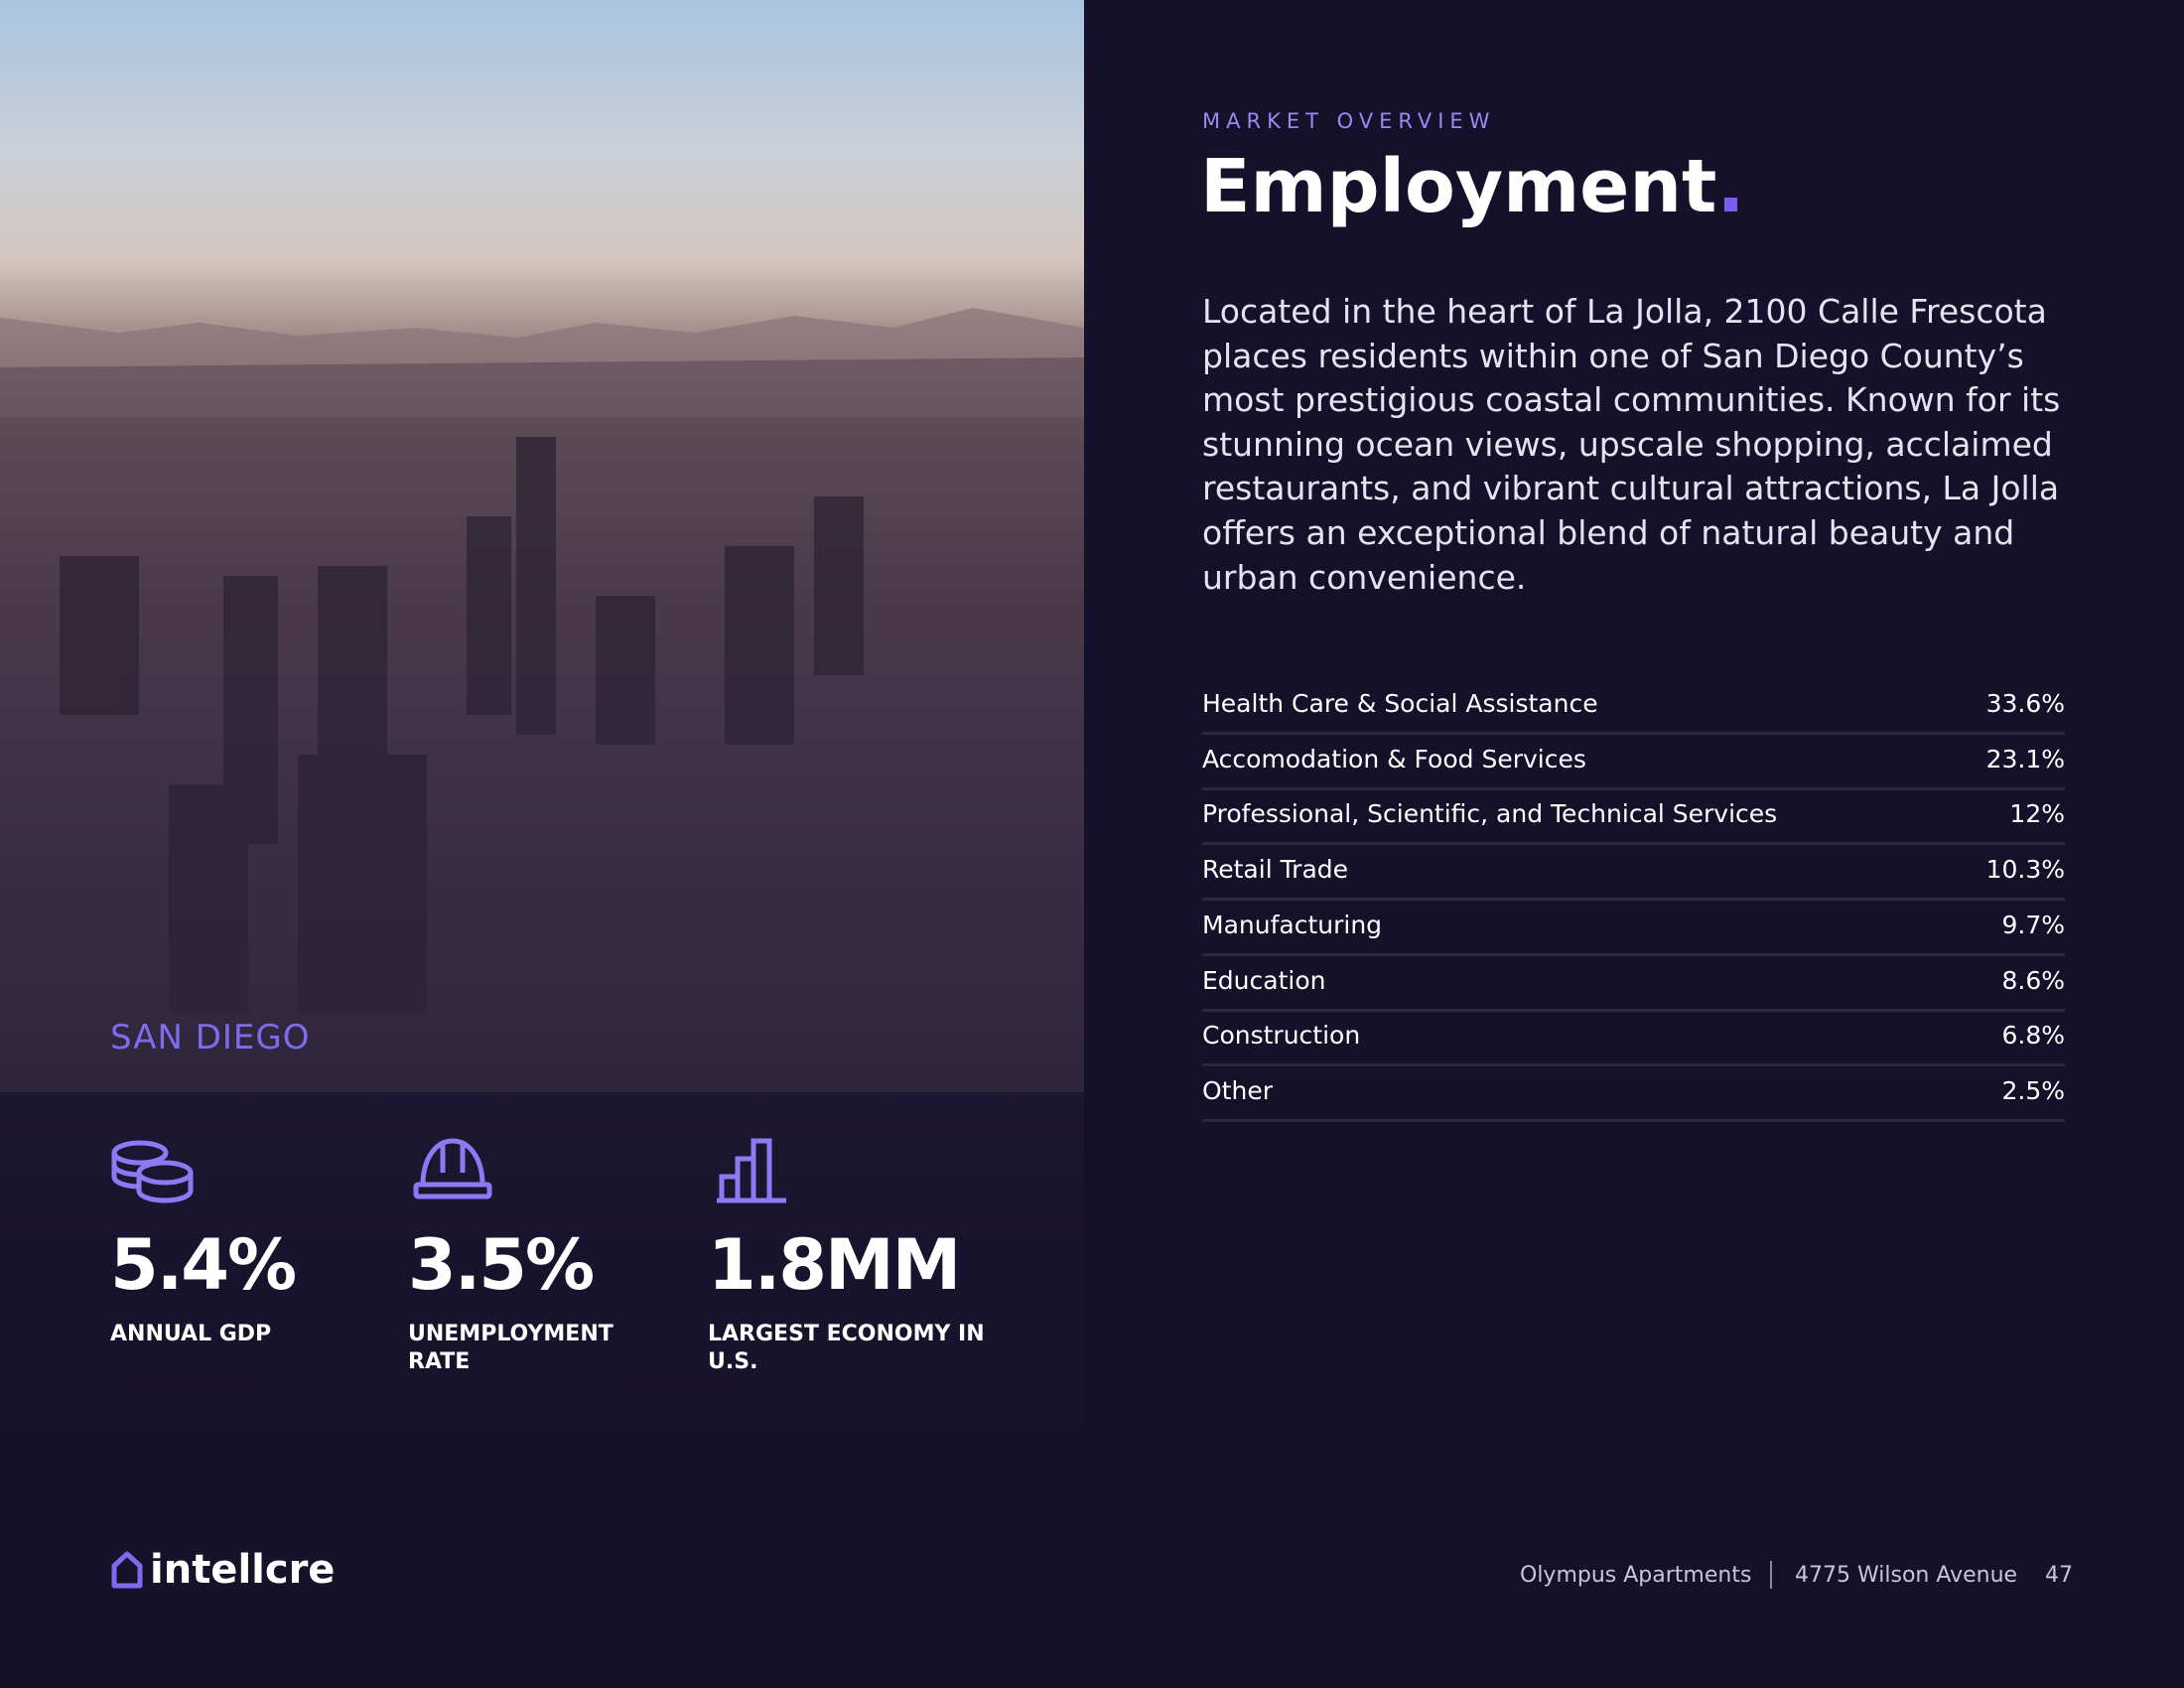 The width and height of the screenshot is (2184, 1688). What do you see at coordinates (1633, 706) in the screenshot?
I see `table-row: Health Care & Social Assistance 33.6%` at bounding box center [1633, 706].